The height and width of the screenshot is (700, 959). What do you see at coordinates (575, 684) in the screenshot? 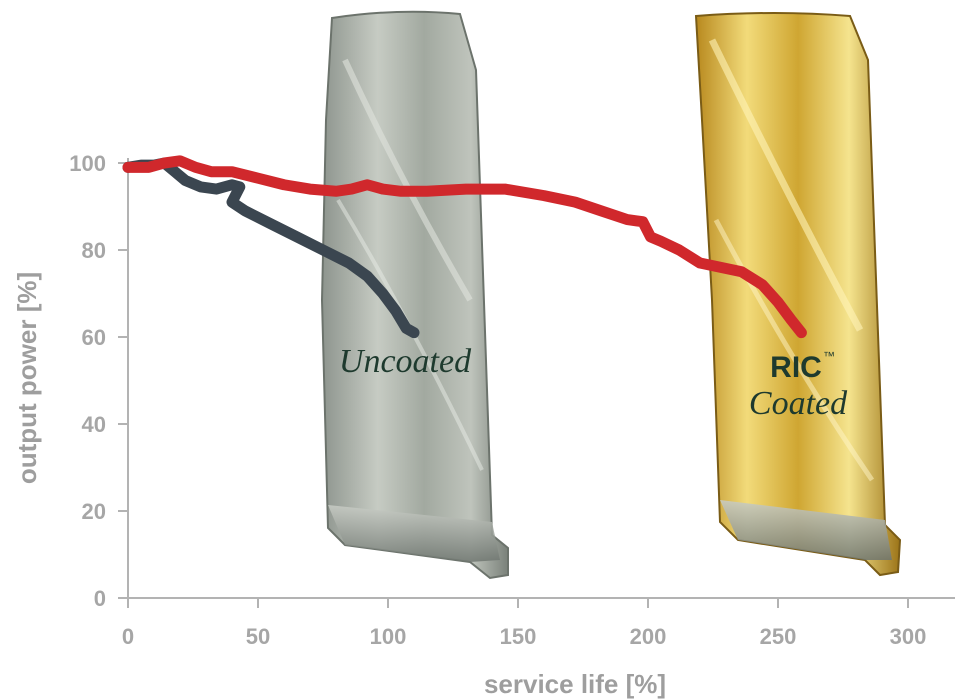
I see `x-axis-title: service life [%]` at bounding box center [575, 684].